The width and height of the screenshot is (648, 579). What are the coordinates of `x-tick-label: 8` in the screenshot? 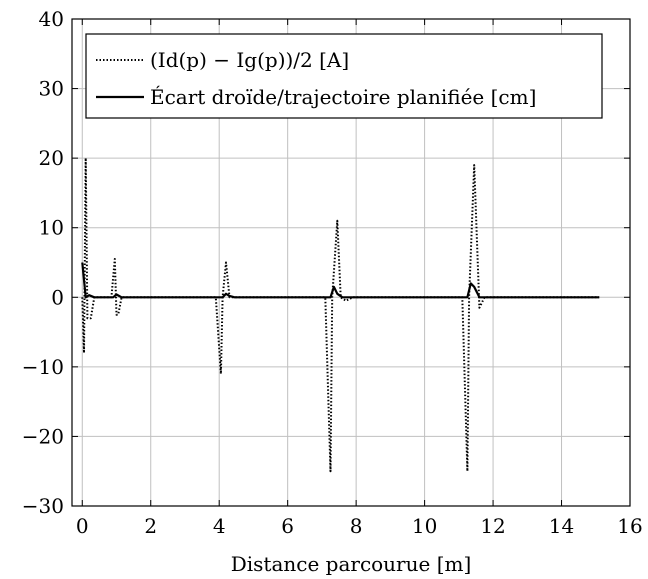 It's located at (356, 526).